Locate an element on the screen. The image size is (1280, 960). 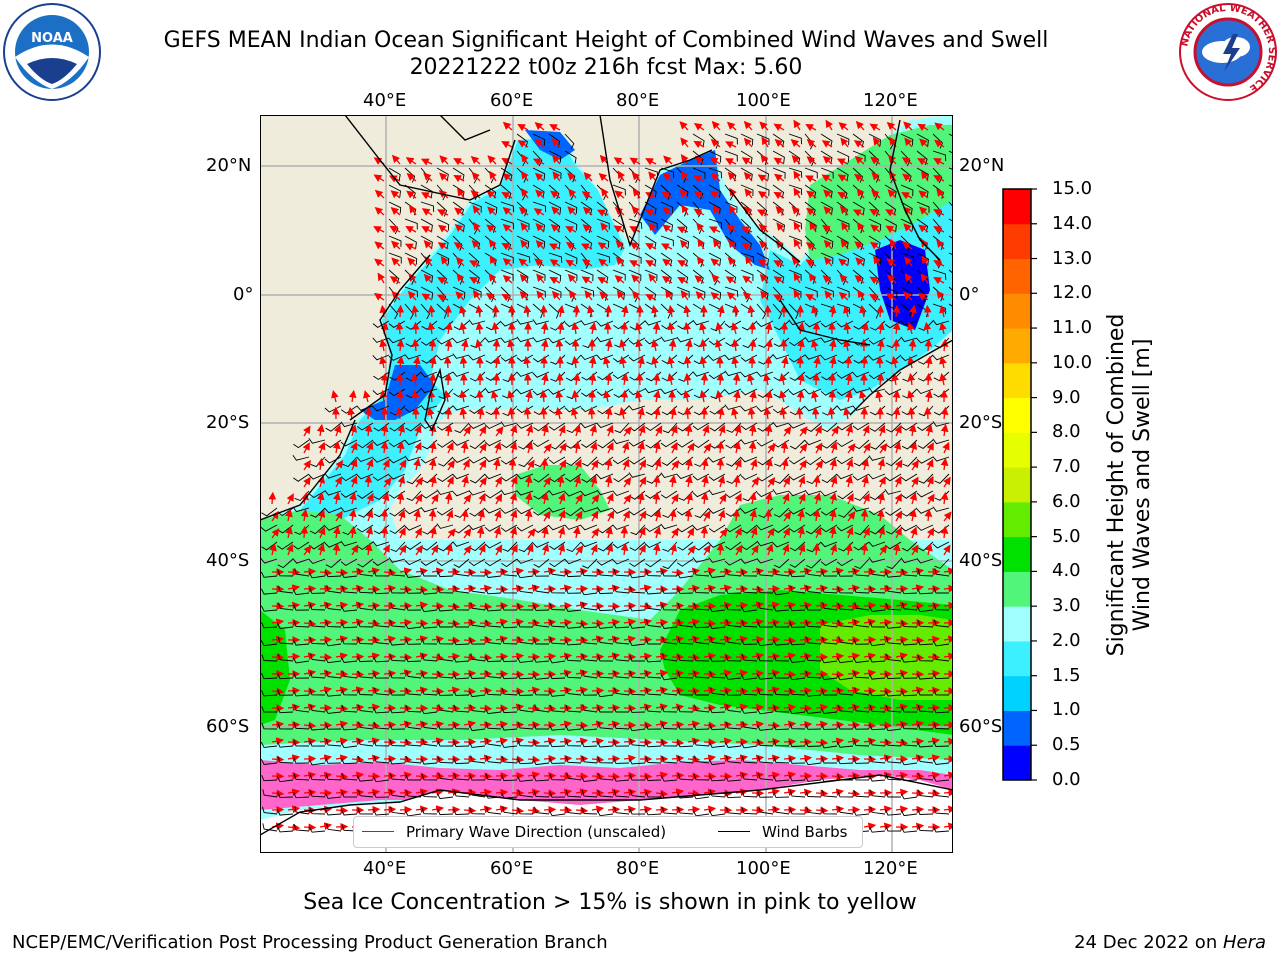
lon-tick-top-40e: 40°E is located at coordinates (385, 100).